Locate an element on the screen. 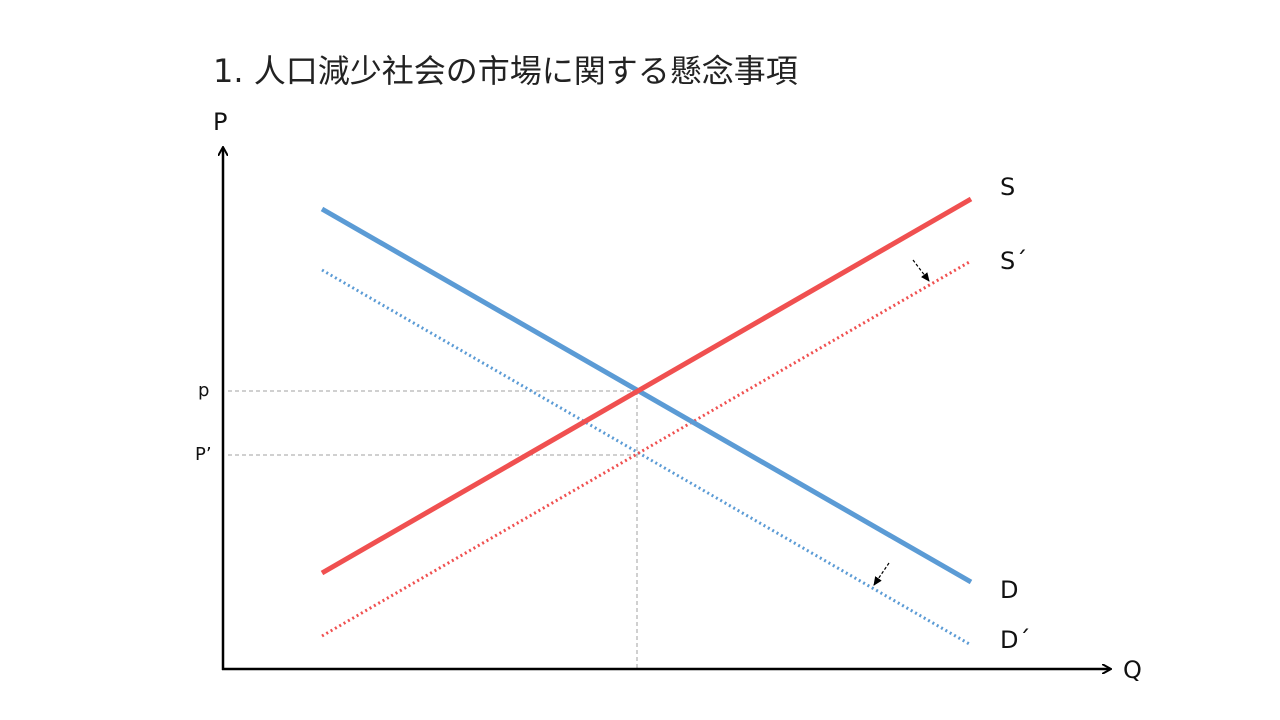  supply-shift-arrow is located at coordinates (921, 270).